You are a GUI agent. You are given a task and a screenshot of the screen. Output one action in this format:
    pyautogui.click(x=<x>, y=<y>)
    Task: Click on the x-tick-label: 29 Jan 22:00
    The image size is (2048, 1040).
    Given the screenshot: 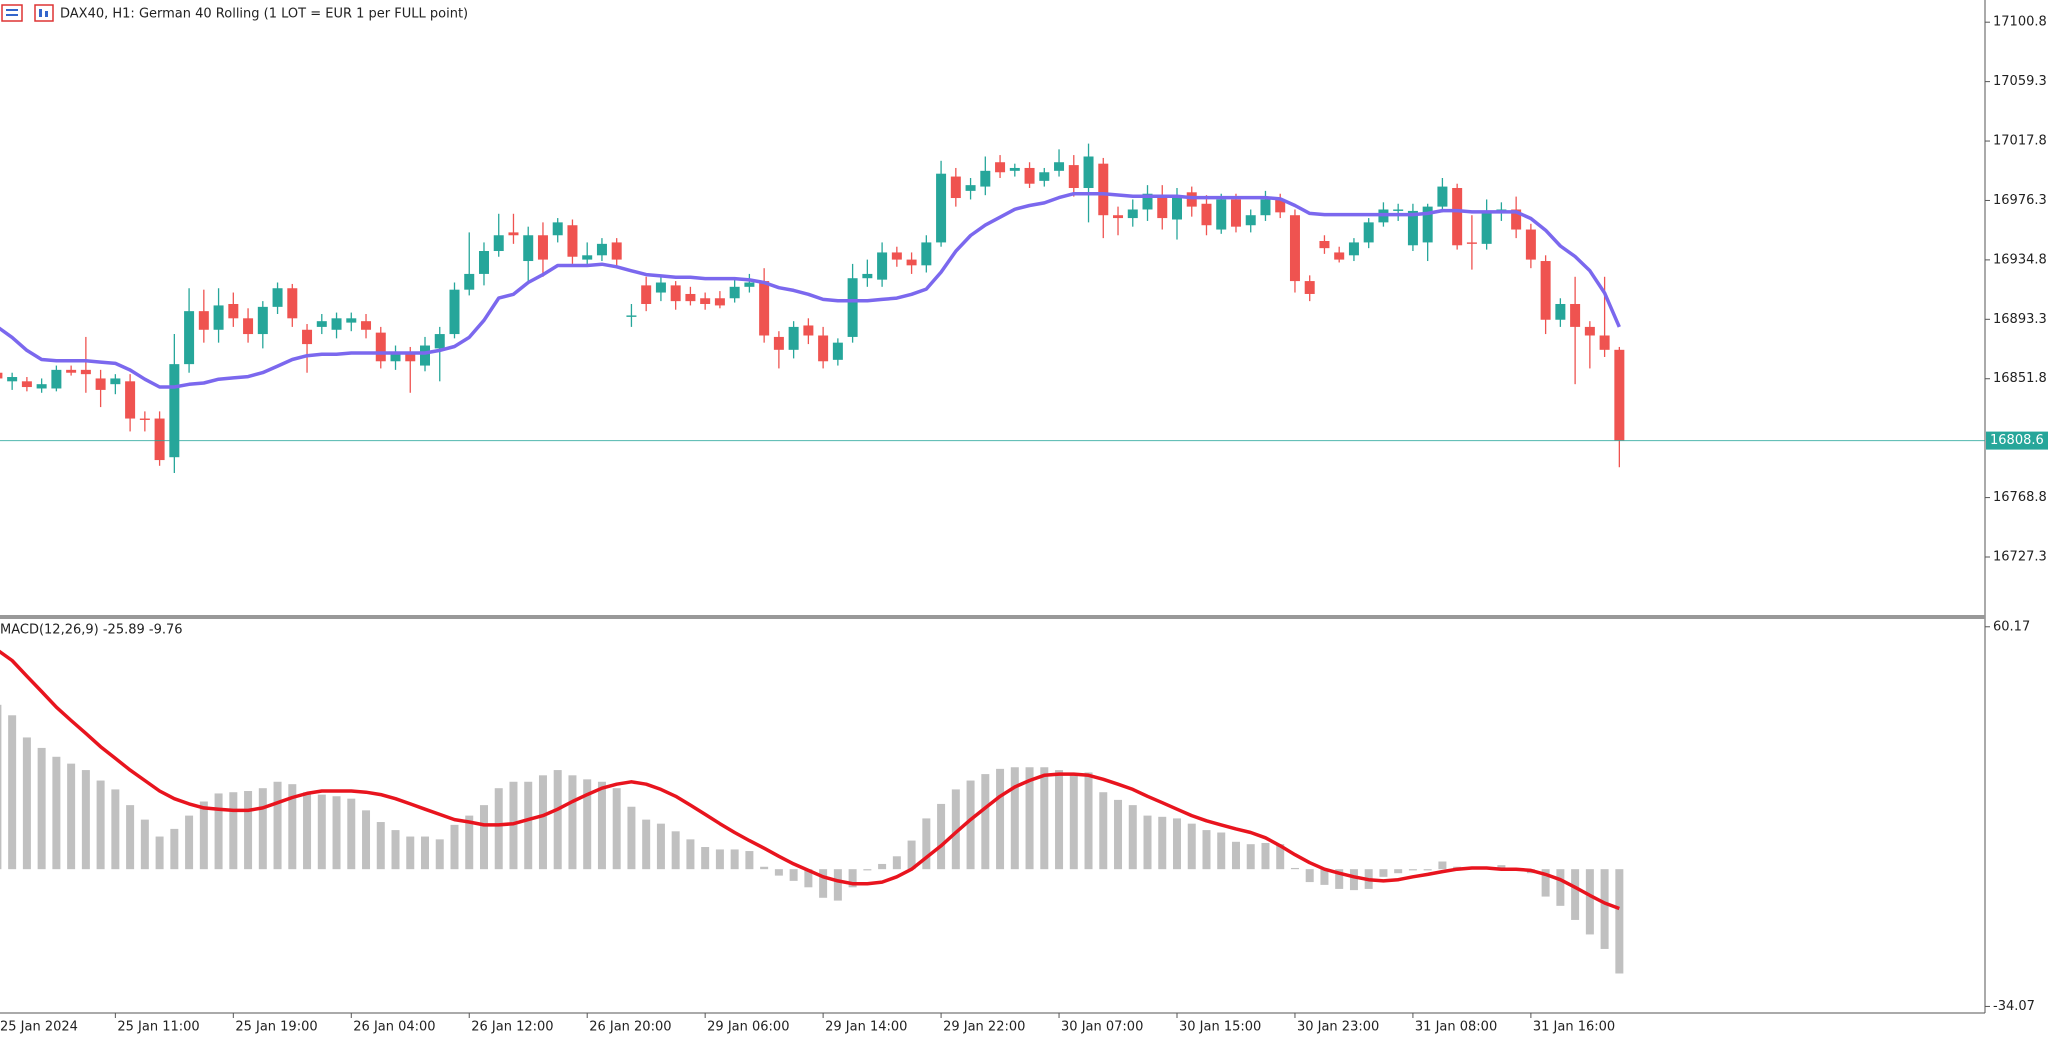 What is the action you would take?
    pyautogui.click(x=984, y=1027)
    